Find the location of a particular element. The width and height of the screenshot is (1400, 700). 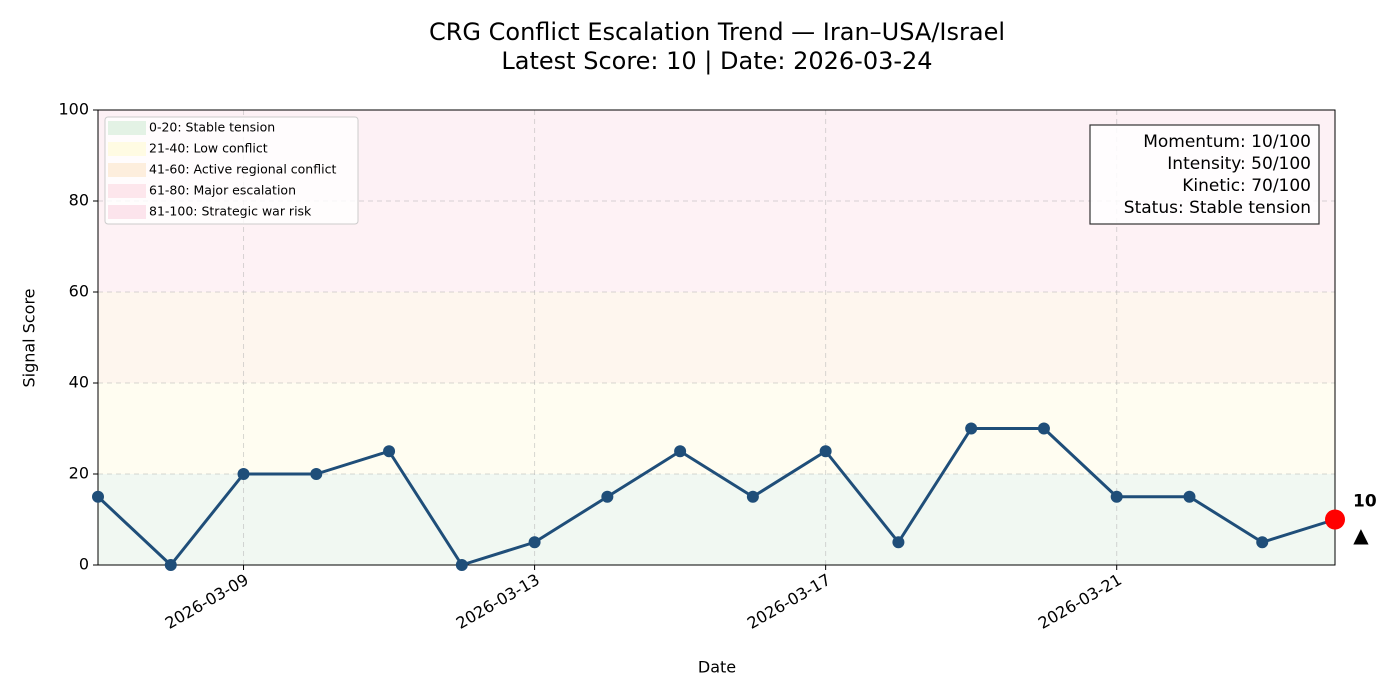

info-line: Intensity: 50/100 is located at coordinates (1239, 164).